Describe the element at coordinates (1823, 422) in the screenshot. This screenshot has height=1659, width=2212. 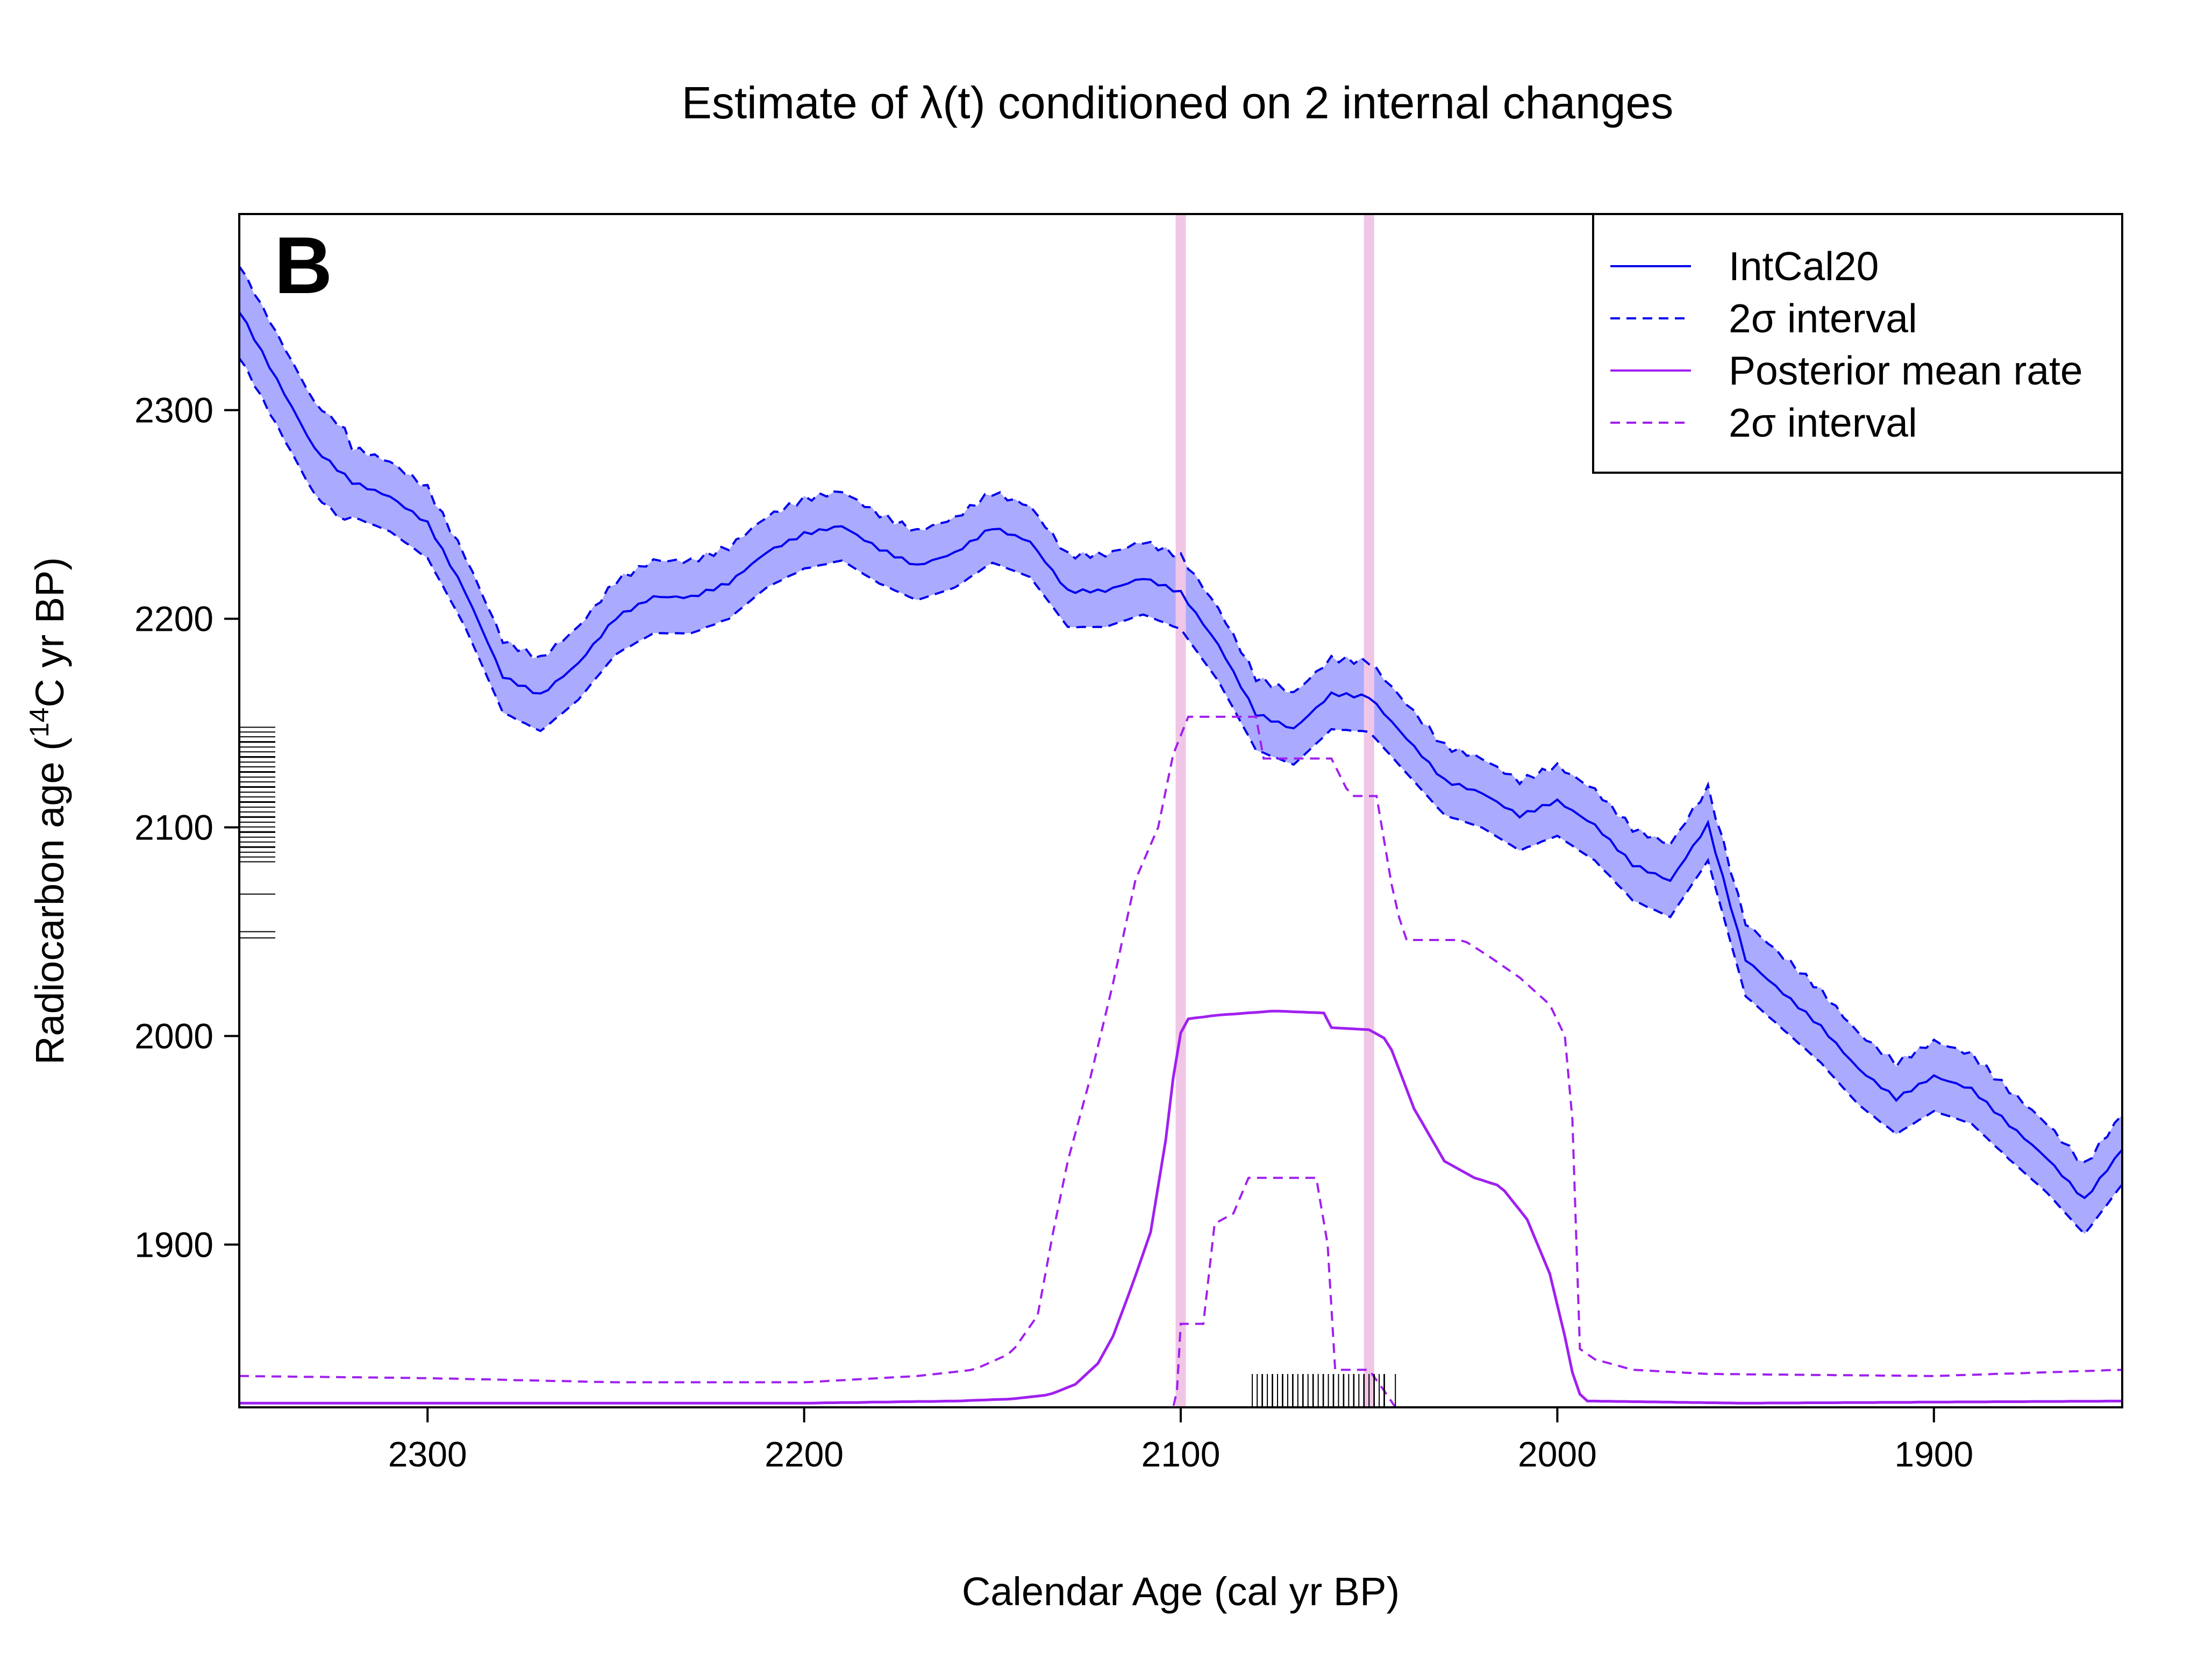
I see `legend-label-4: 2σ interval` at that location.